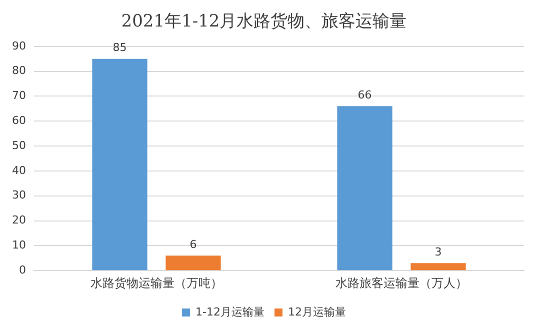 The height and width of the screenshot is (330, 538). I want to click on x-tick-label: 水路货物运输量（万吨）, so click(156, 283).